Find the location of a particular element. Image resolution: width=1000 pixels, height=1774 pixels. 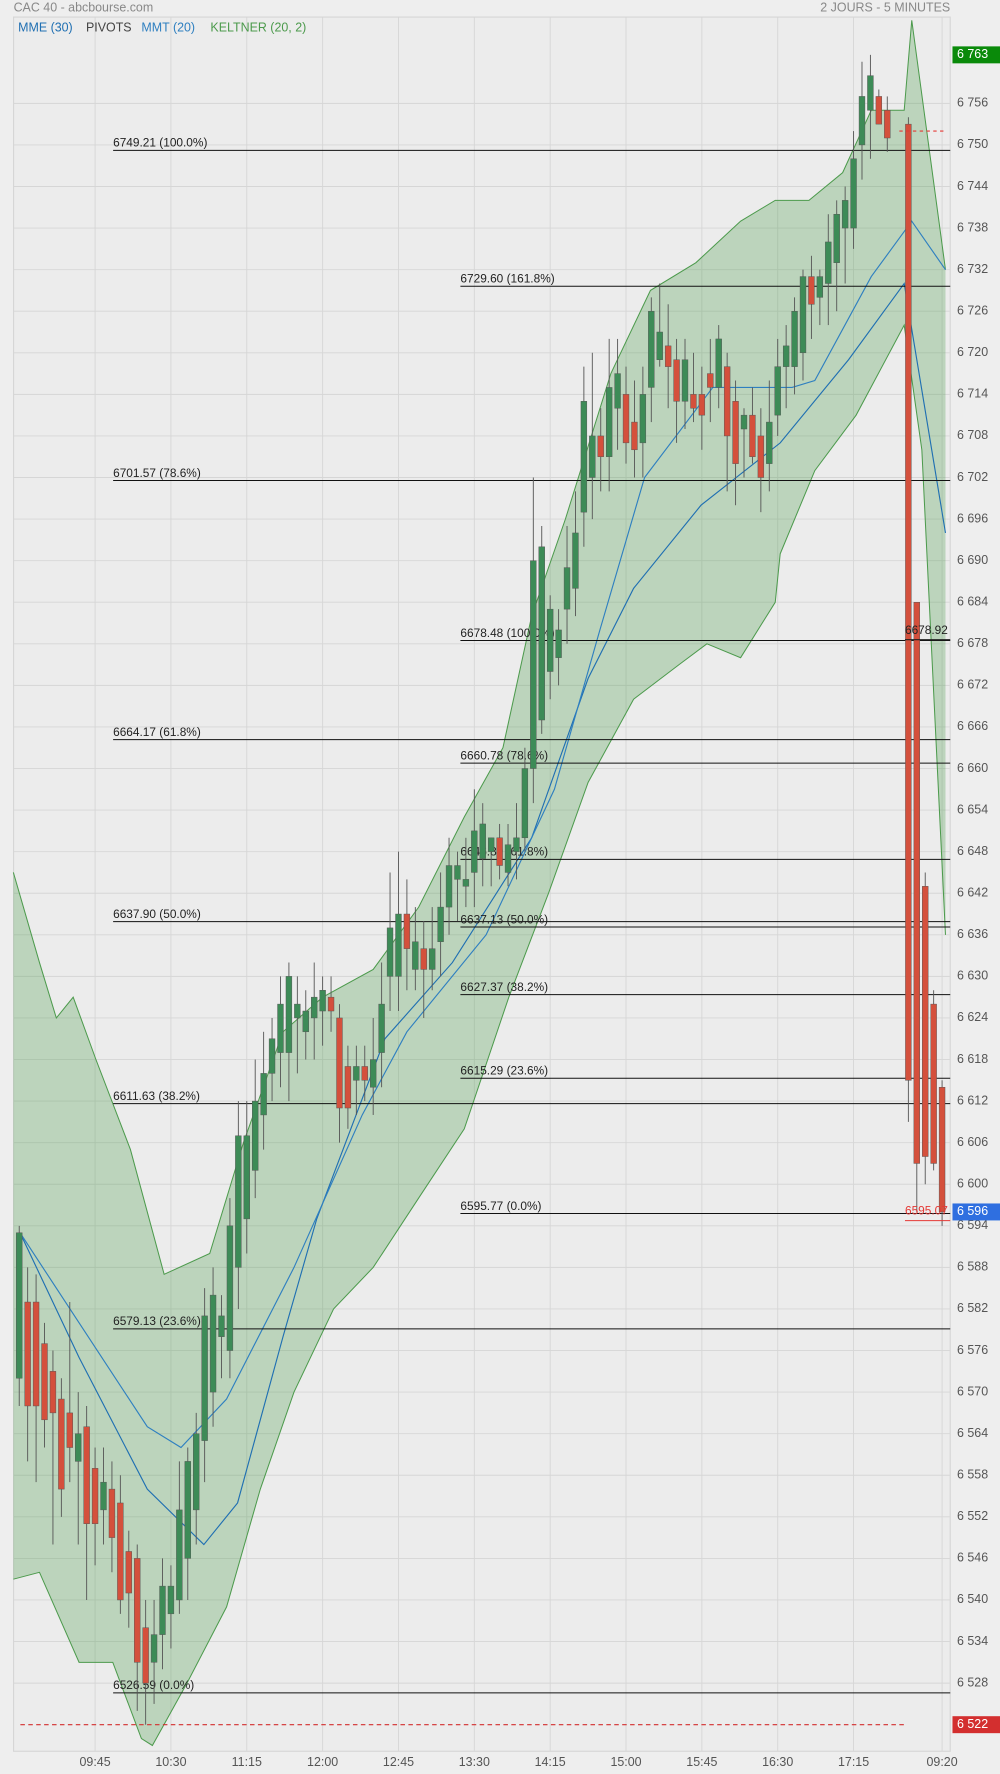

x-tick-label: 09:20 is located at coordinates (942, 1762).